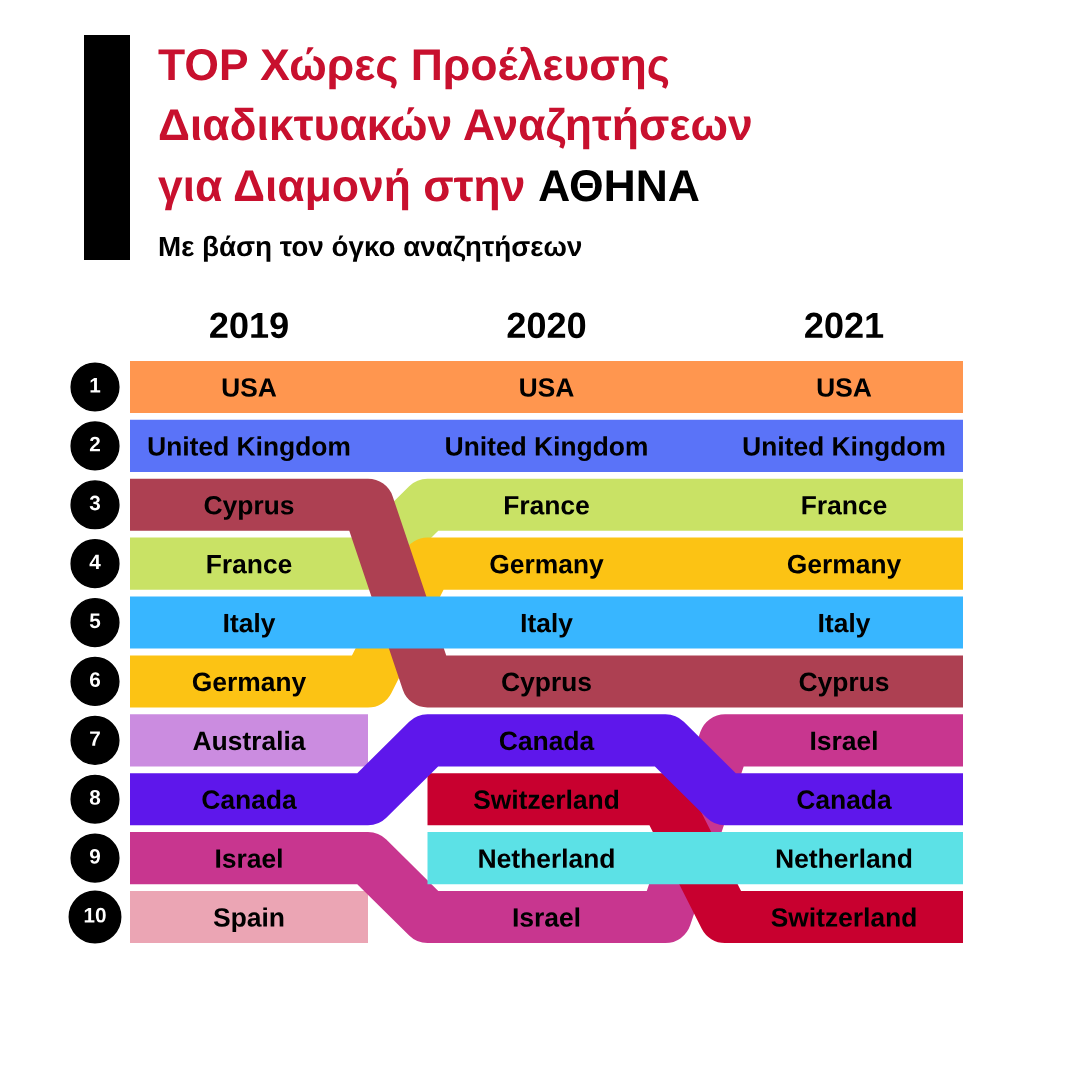 The height and width of the screenshot is (1080, 1080). I want to click on series-label: Switzerland, so click(546, 799).